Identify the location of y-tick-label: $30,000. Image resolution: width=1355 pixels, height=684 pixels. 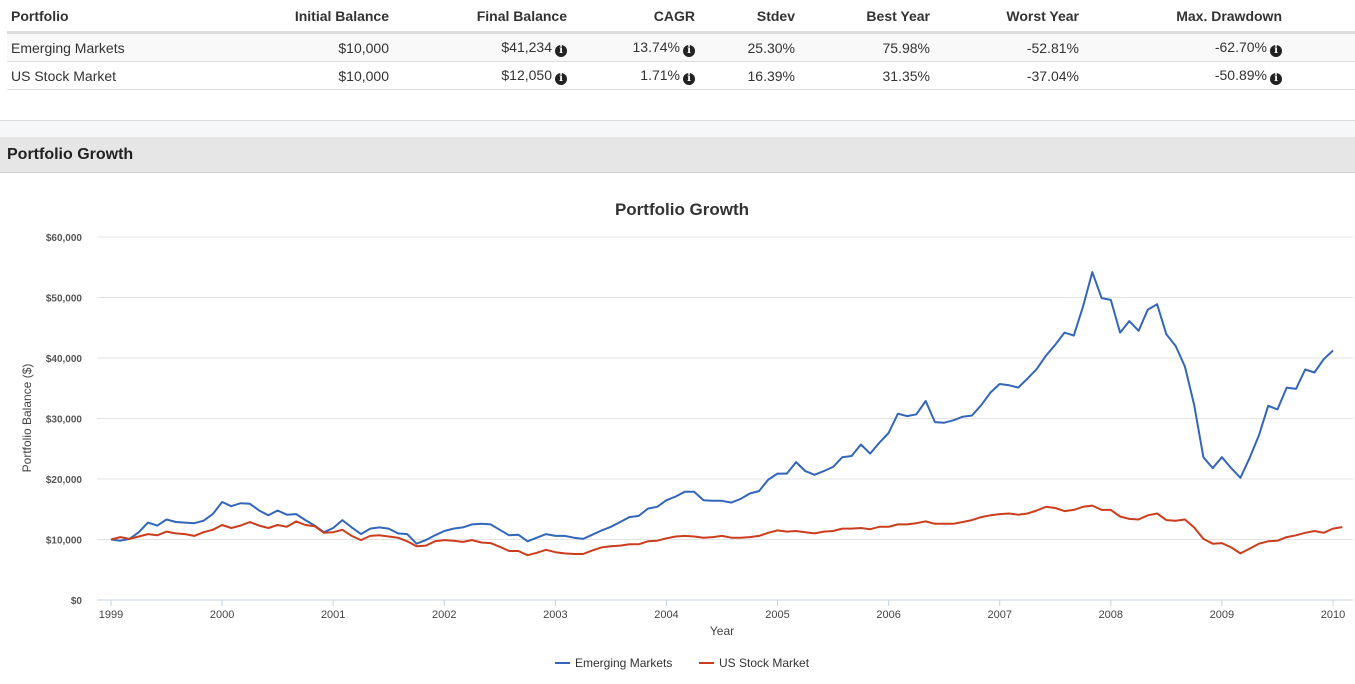
(64, 420).